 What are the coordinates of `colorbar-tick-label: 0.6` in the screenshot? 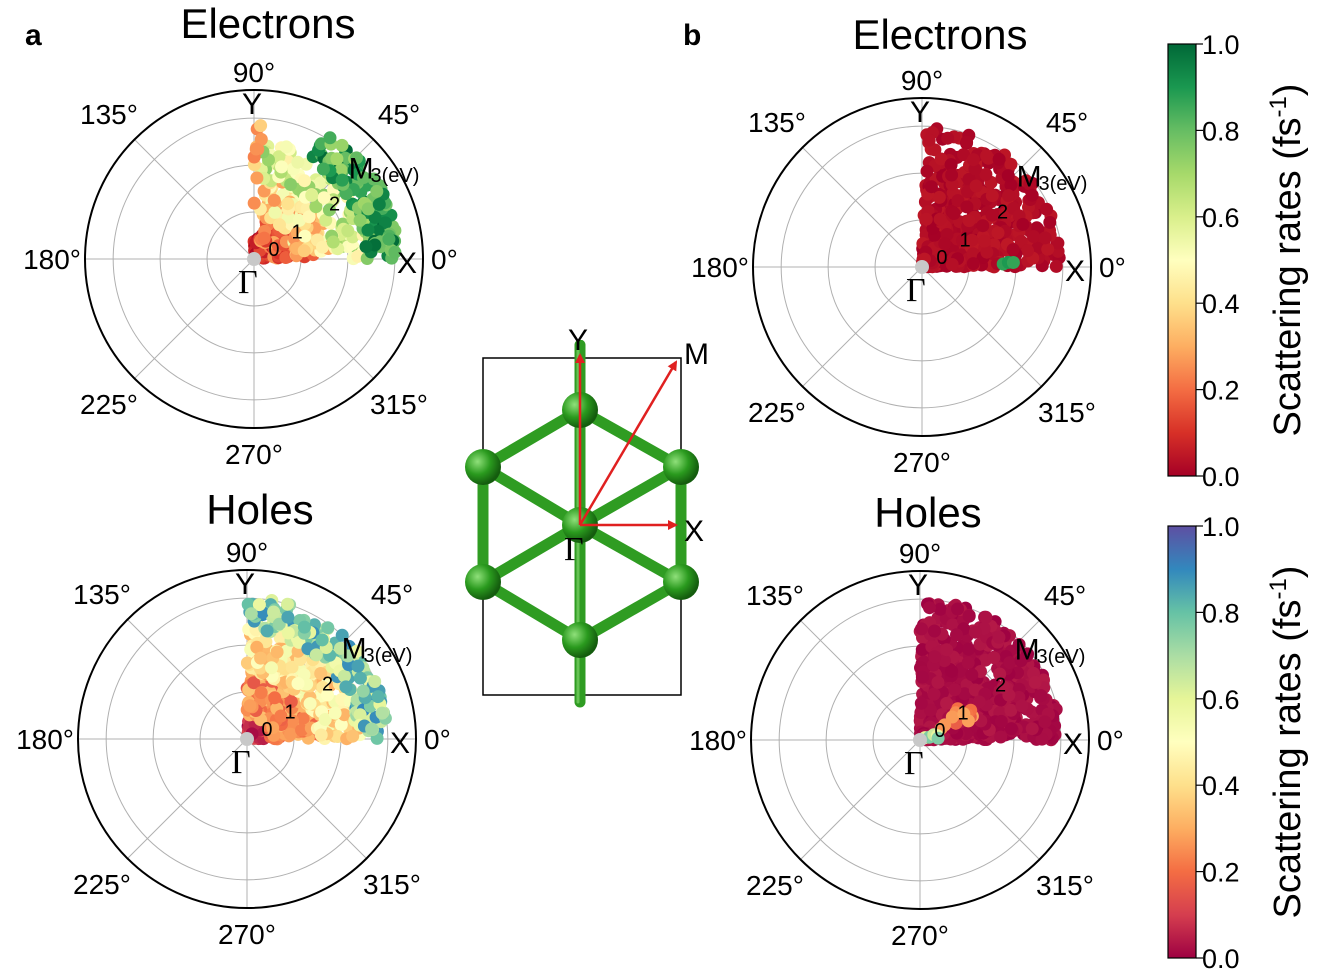 It's located at (1221, 218).